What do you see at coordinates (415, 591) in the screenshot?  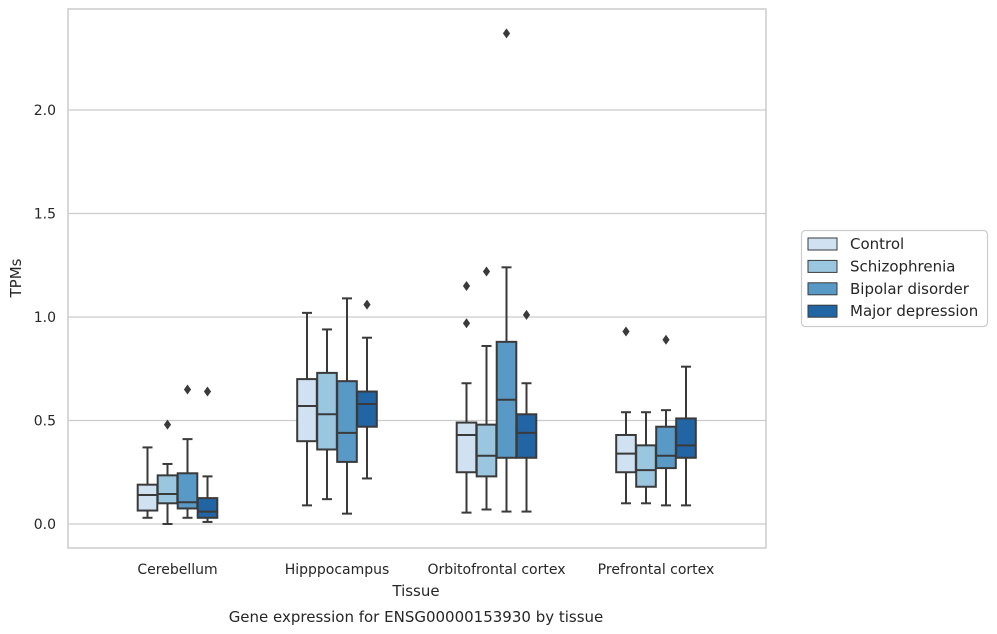 I see `x-axis-label: Tissue` at bounding box center [415, 591].